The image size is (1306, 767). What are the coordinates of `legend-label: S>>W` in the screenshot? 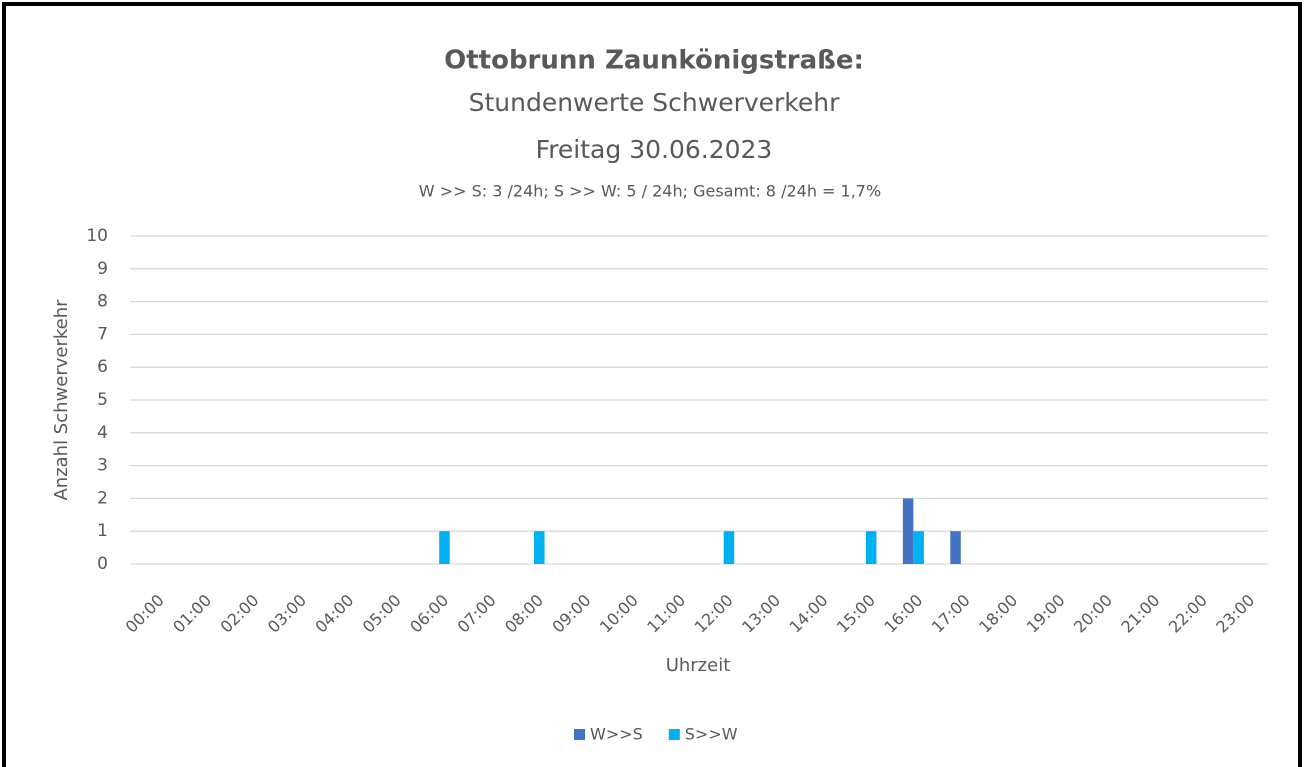 It's located at (711, 734).